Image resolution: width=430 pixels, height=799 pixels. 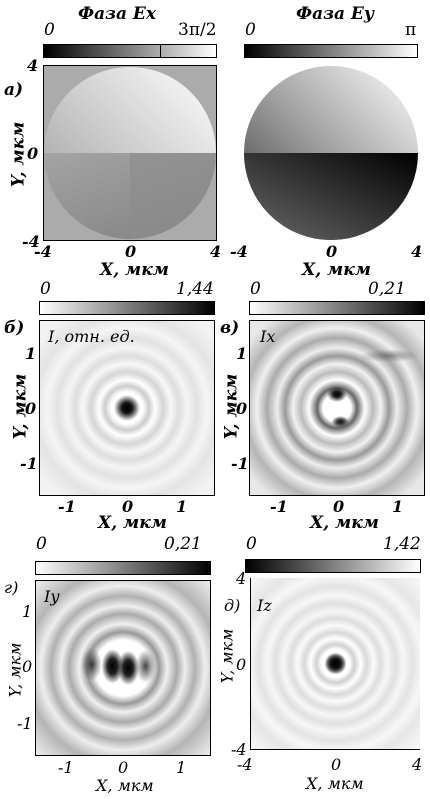 What do you see at coordinates (25, 723) in the screenshot?
I see `y-tick-bl-bot: -1` at bounding box center [25, 723].